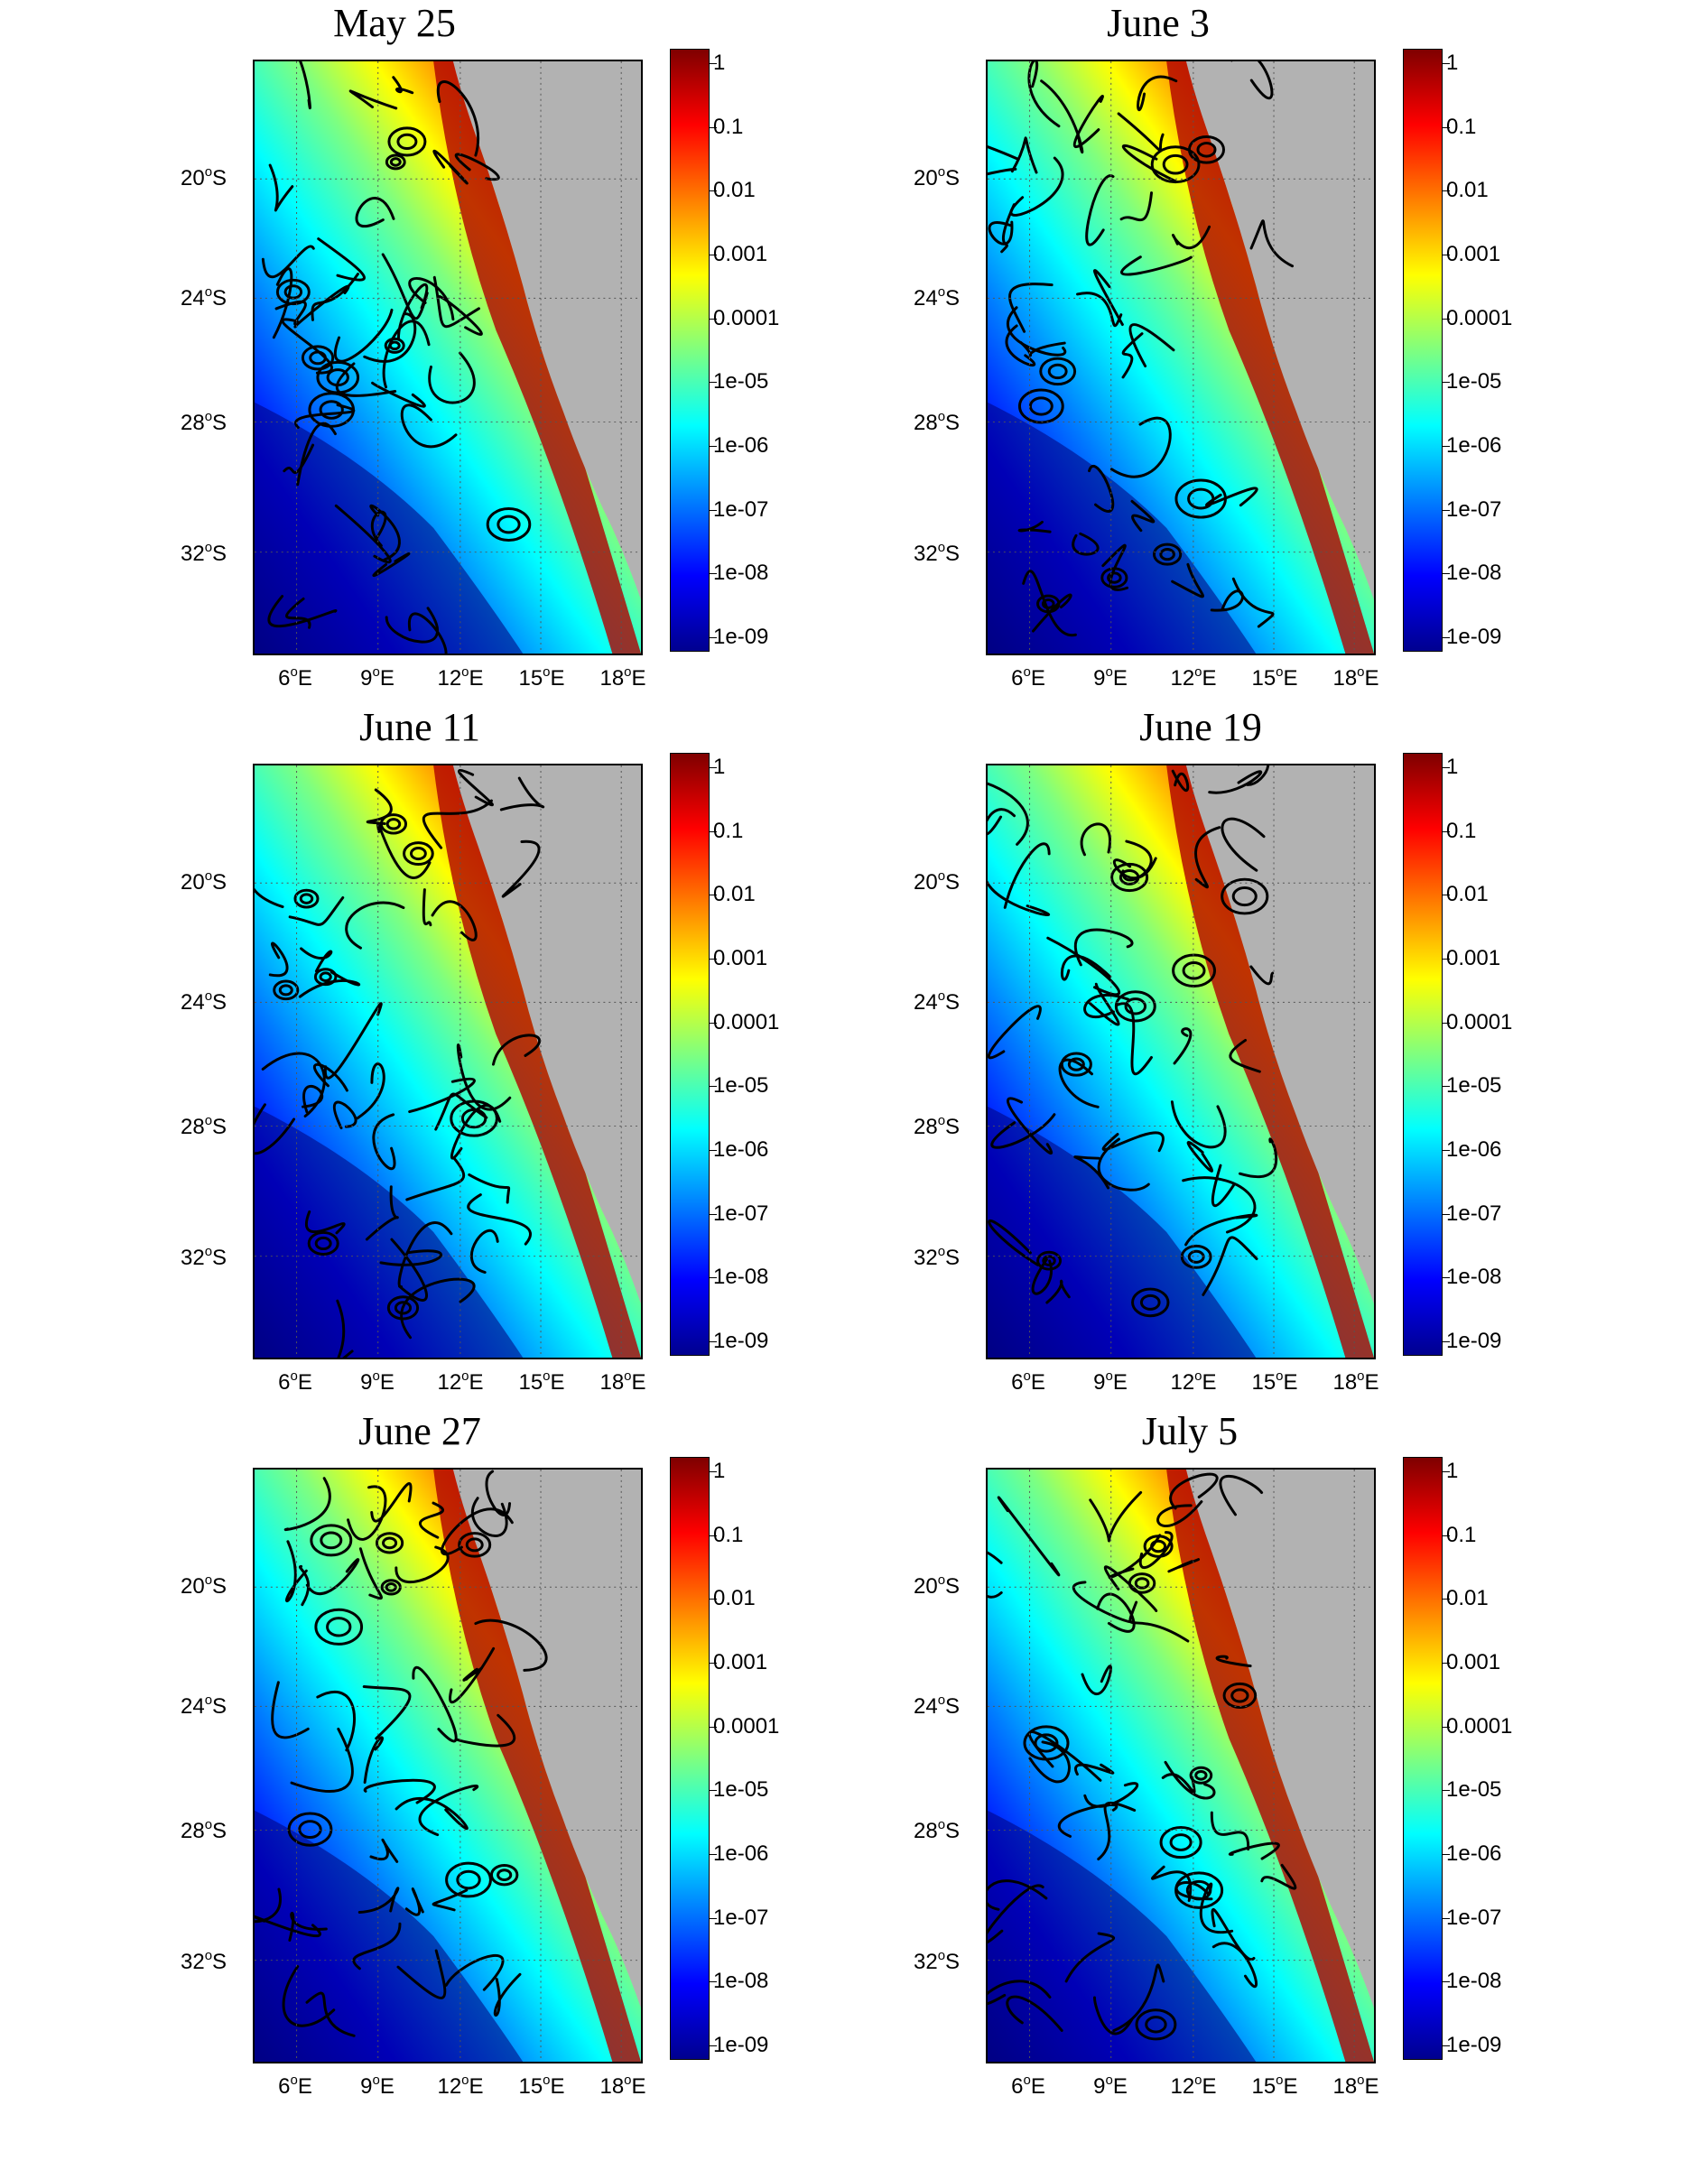  Describe the element at coordinates (389, 1232) in the screenshot. I see `offshore-low-zone` at that location.